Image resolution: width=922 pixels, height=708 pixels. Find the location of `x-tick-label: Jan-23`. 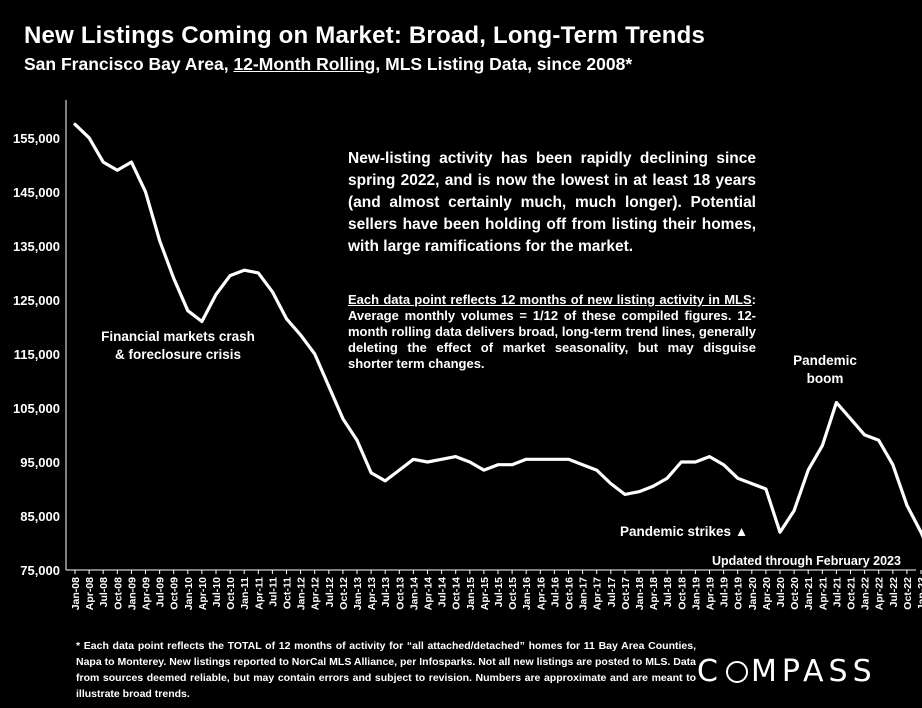

x-tick-label: Jan-23 is located at coordinates (919, 593).